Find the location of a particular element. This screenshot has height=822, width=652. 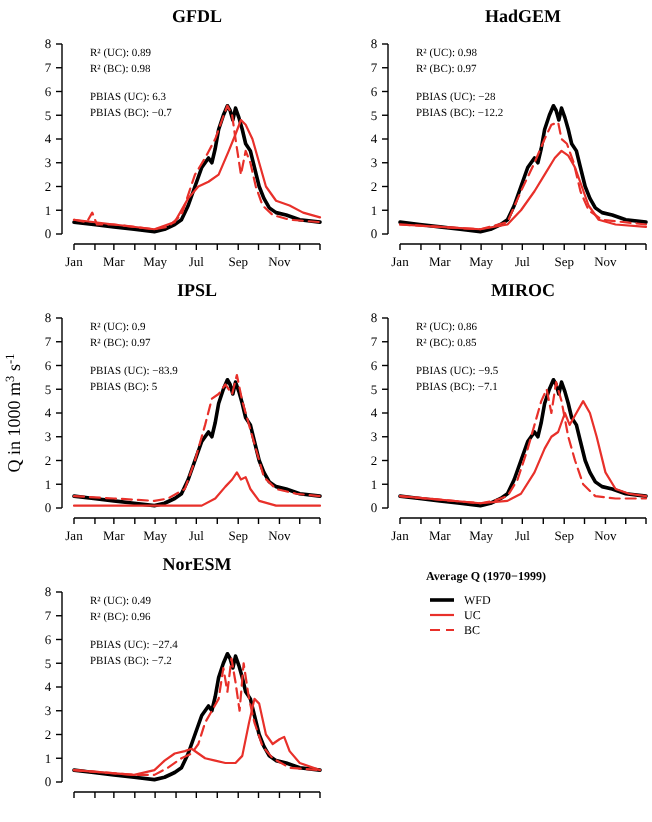

chart-title: IPSL is located at coordinates (197, 290).